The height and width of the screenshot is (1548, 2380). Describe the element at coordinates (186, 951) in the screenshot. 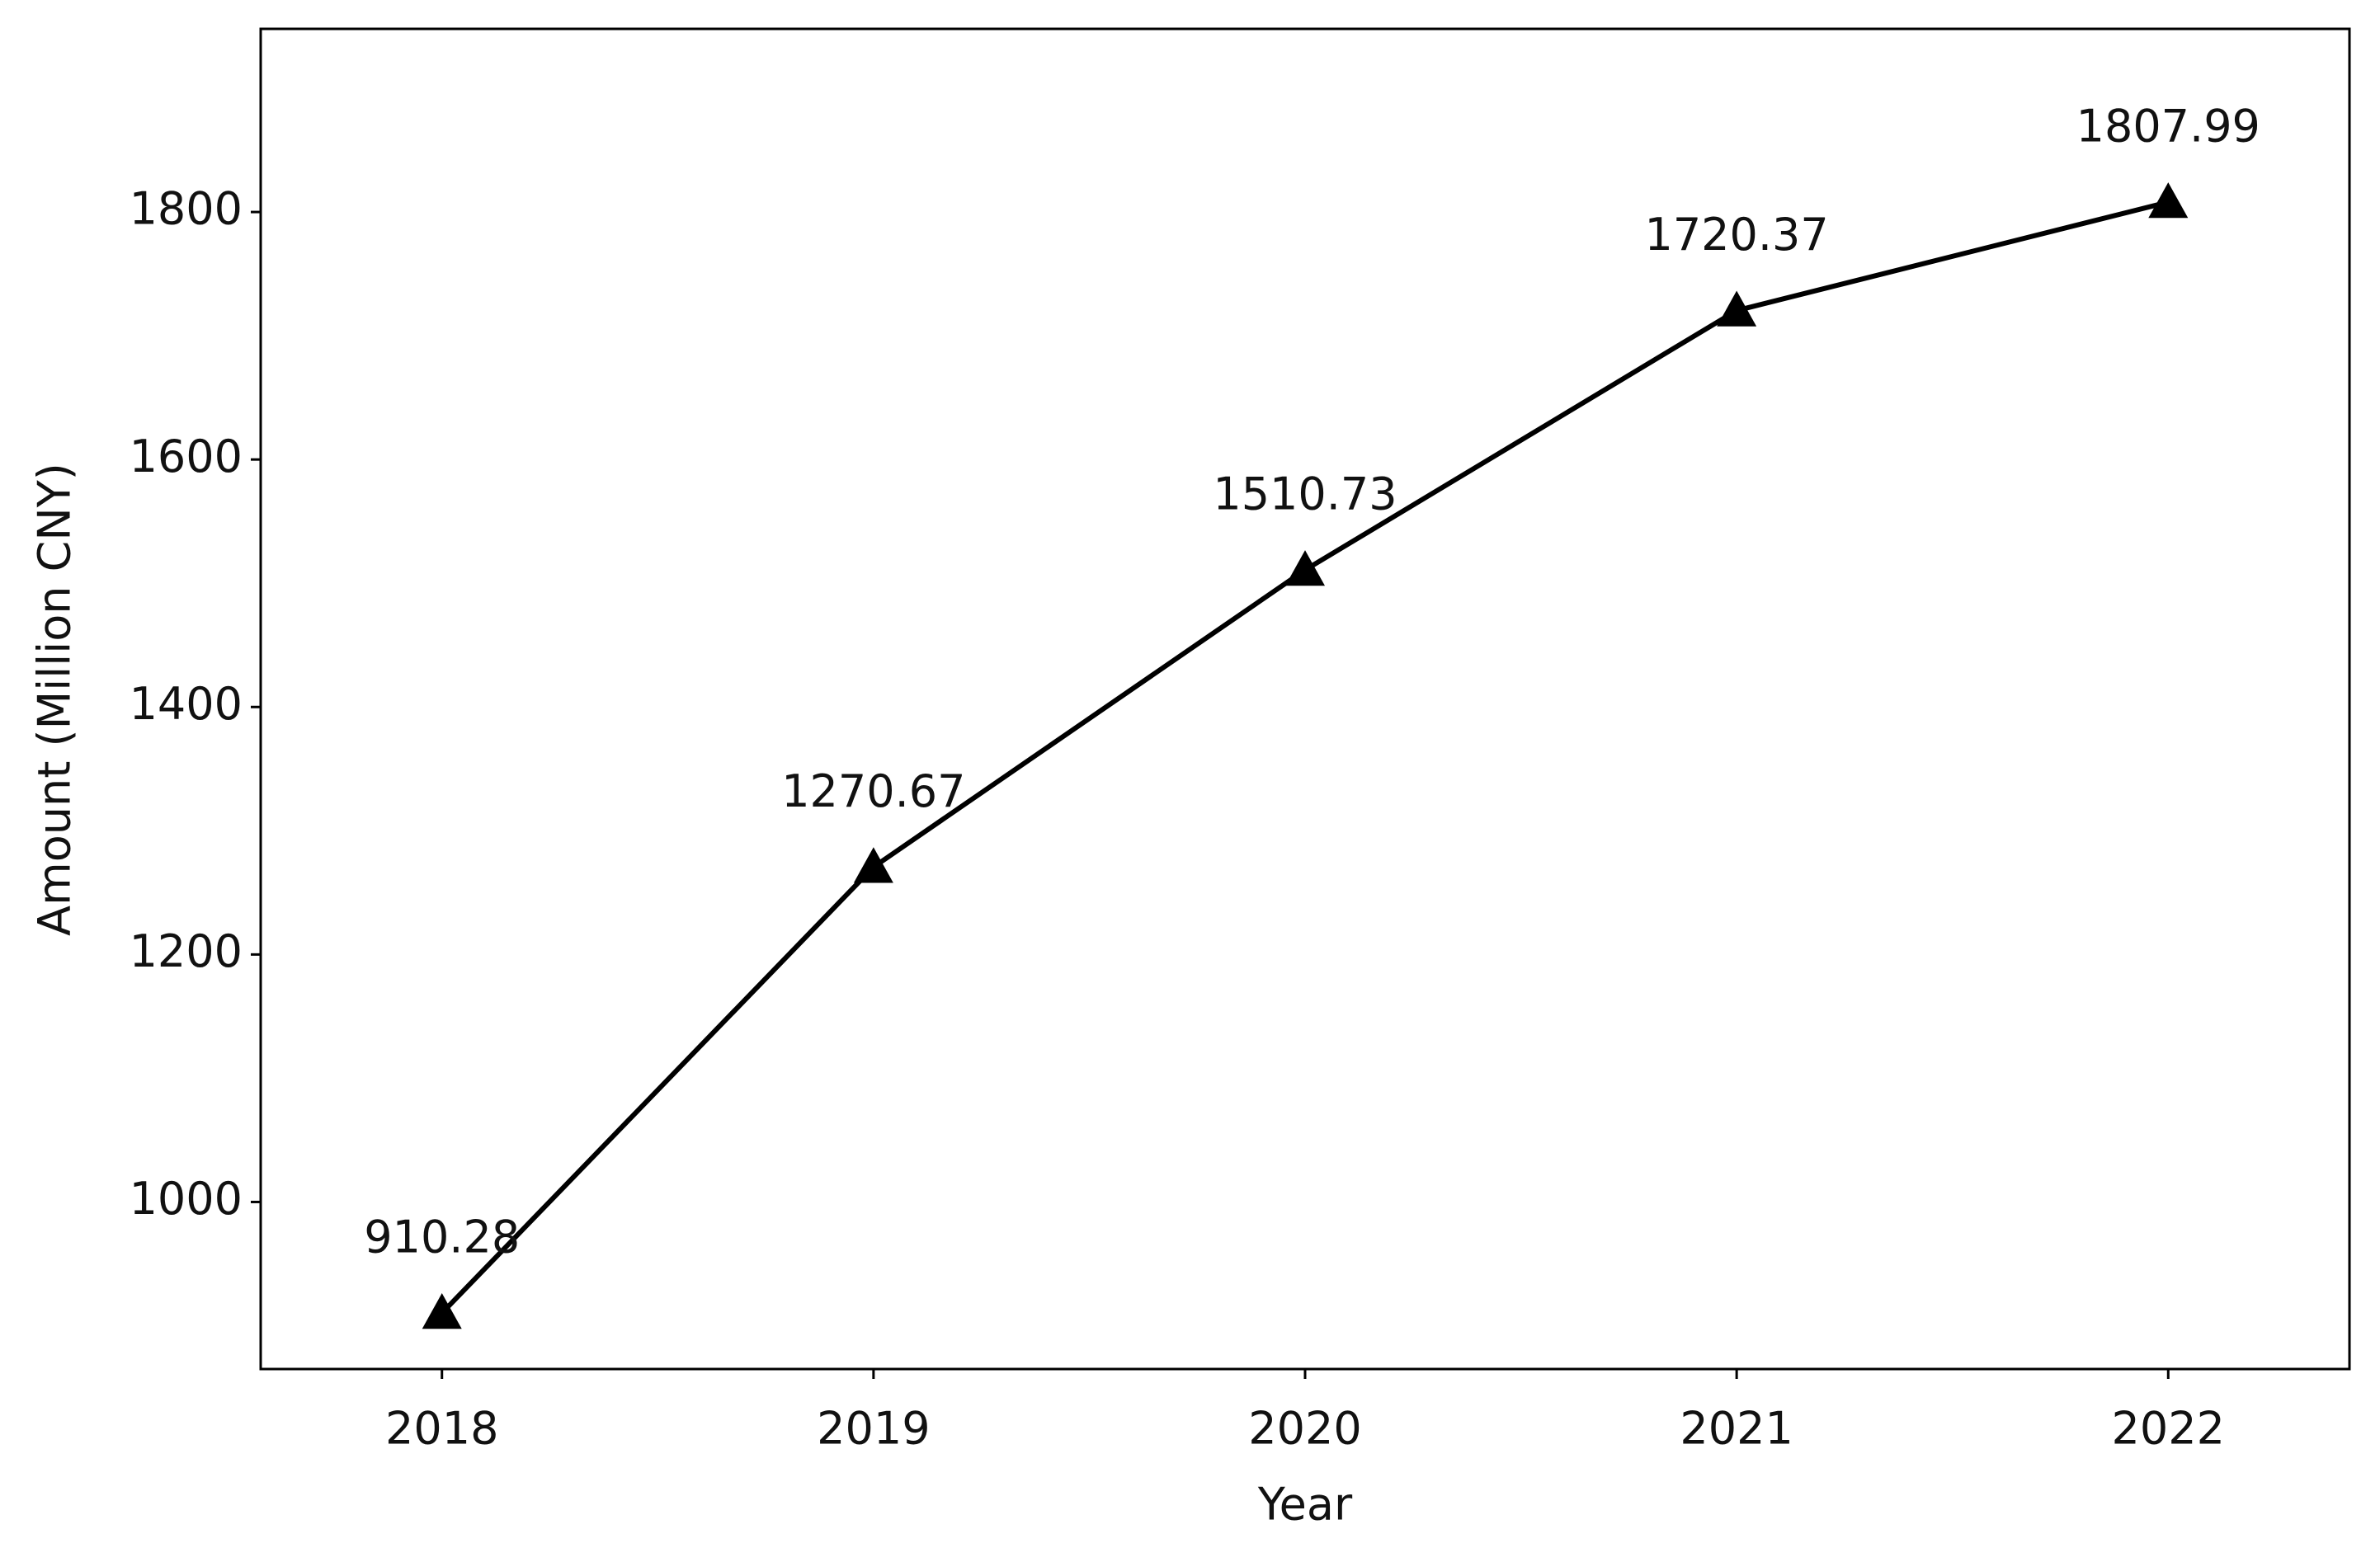

I see `y-tick-label: 1200` at that location.